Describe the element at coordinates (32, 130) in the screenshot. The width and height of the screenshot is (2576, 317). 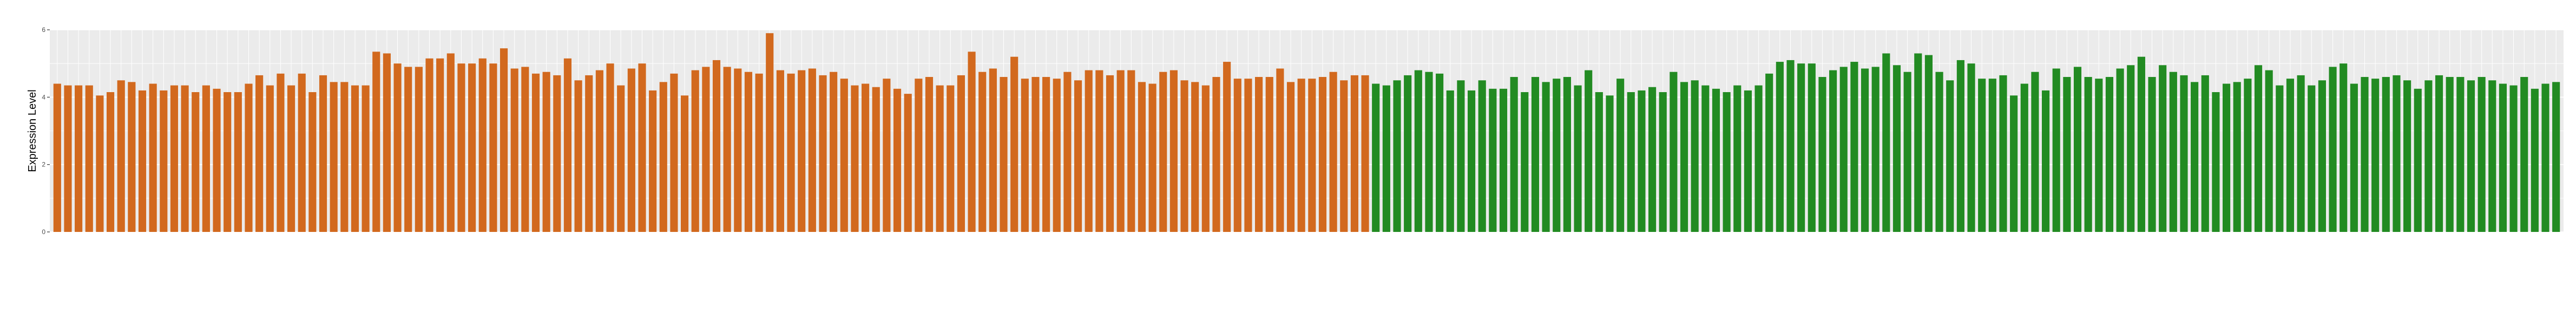
I see `y-axis-label: Expression Level` at that location.